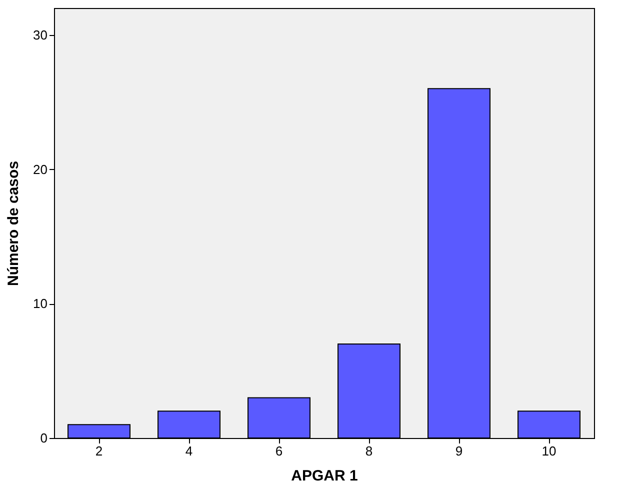 The image size is (625, 502). Describe the element at coordinates (279, 451) in the screenshot. I see `x-tick-label: 6` at that location.